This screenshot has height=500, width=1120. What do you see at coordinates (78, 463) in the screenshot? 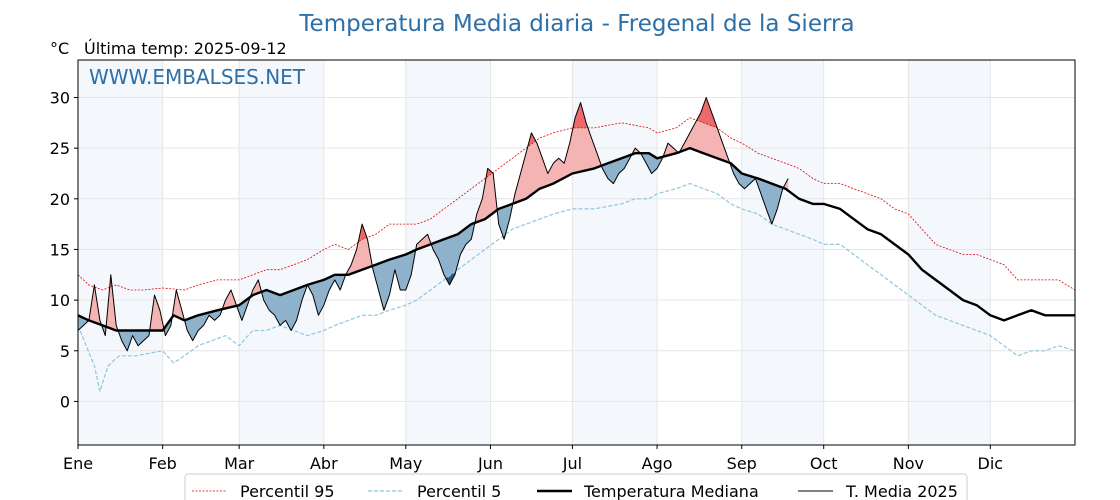
I see `x-tick-label: Ene` at bounding box center [78, 463].